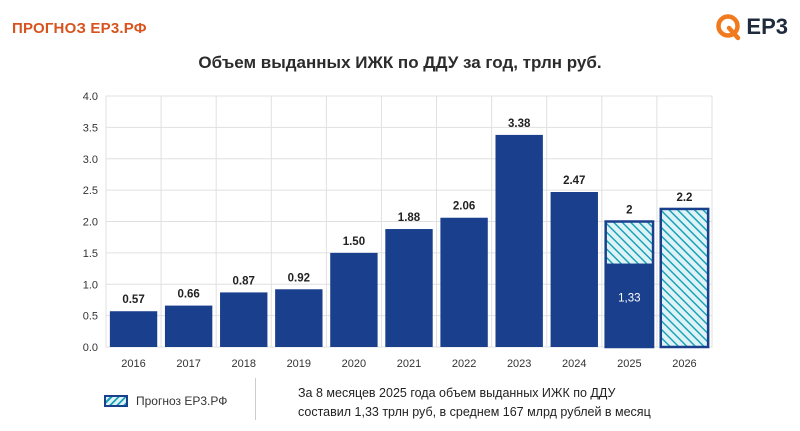 This screenshot has height=431, width=800. Describe the element at coordinates (519, 124) in the screenshot. I see `data-label-2023: 3.38` at that location.